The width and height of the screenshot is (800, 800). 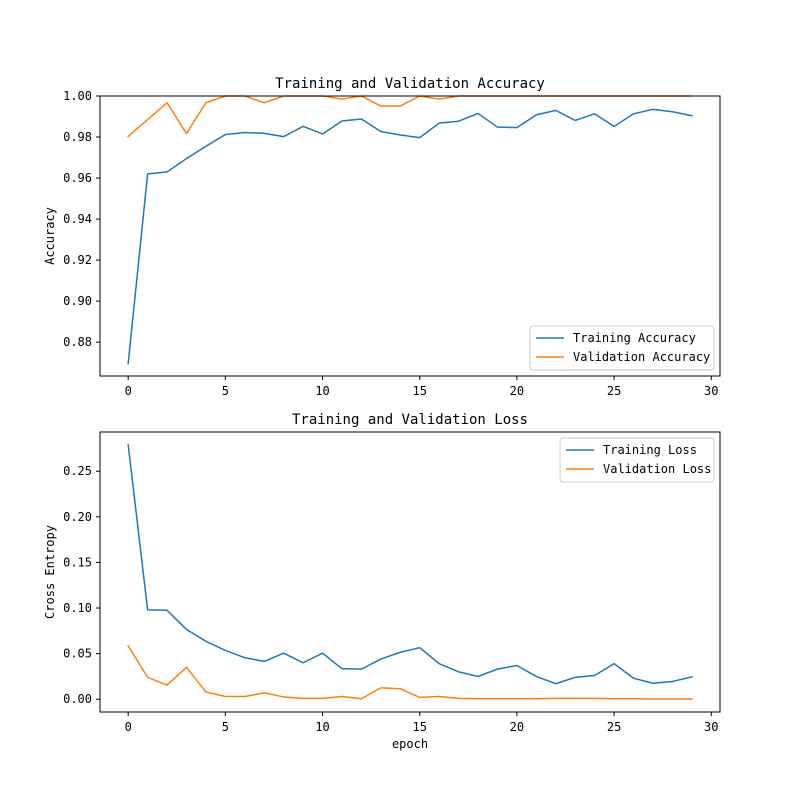 What do you see at coordinates (517, 727) in the screenshot?
I see `loss-x-tick-label: 20` at bounding box center [517, 727].